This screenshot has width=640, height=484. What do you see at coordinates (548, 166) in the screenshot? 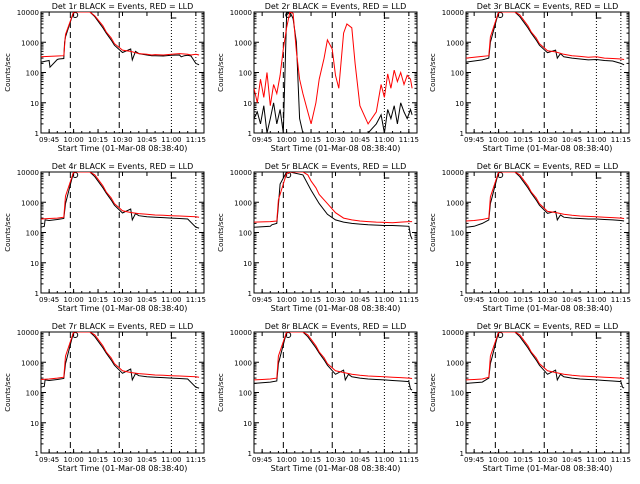
I see `panel-title: Det 6r BLACK = Events, RED = LLD` at bounding box center [548, 166].